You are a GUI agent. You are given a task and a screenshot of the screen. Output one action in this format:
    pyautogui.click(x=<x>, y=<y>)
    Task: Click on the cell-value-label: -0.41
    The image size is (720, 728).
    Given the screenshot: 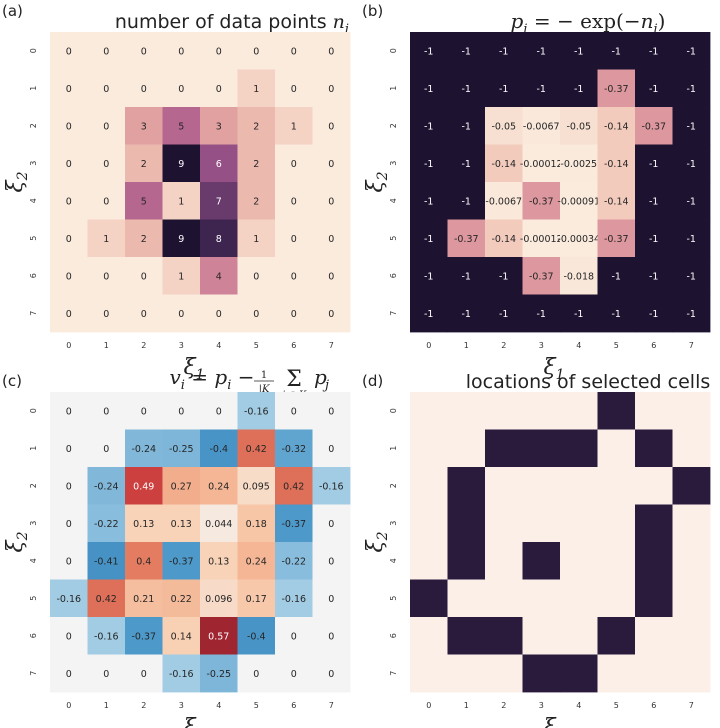 What is the action you would take?
    pyautogui.click(x=106, y=561)
    